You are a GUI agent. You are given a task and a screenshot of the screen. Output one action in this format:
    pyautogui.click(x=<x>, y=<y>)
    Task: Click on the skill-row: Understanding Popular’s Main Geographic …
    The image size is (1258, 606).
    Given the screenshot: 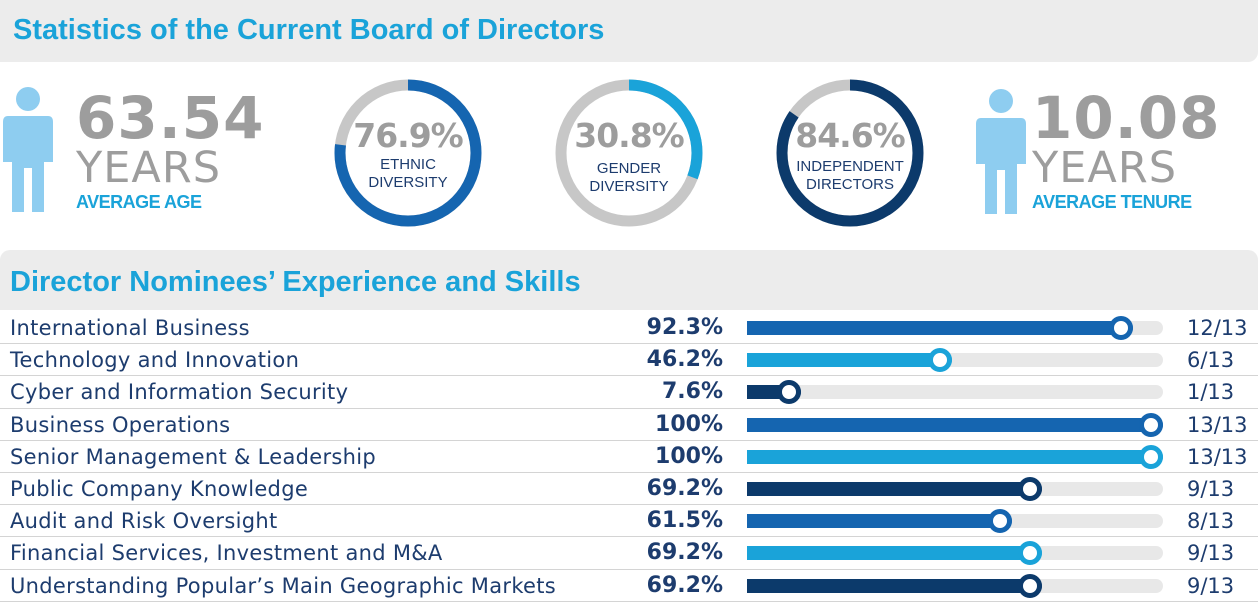 What is the action you would take?
    pyautogui.click(x=629, y=586)
    